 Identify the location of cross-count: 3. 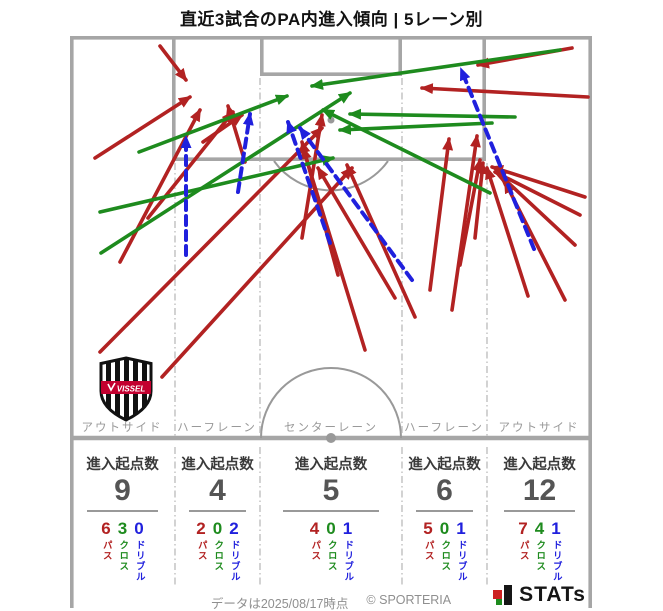
(122, 528).